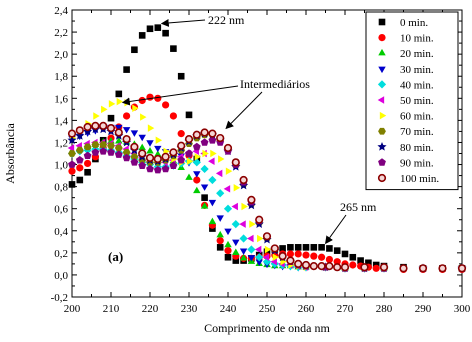 The width and height of the screenshot is (472, 342). I want to click on legend-label: 20 min., so click(417, 54).